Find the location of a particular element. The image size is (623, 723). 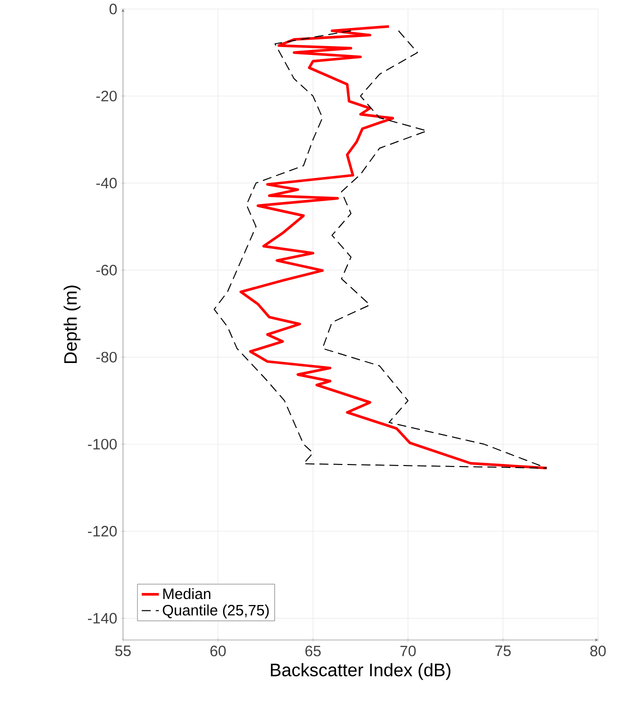

x-tick-label: 70 is located at coordinates (408, 651).